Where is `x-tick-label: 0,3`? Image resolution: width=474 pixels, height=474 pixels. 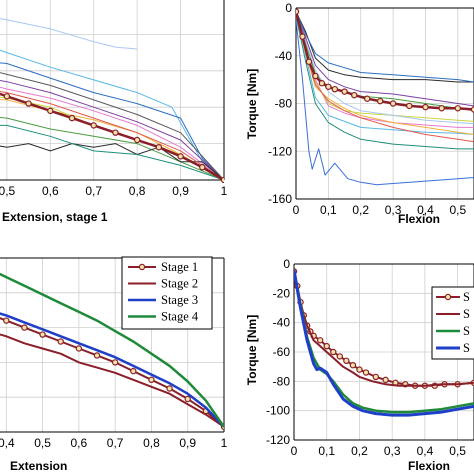
x-tick-label: 0,3 is located at coordinates (392, 451).